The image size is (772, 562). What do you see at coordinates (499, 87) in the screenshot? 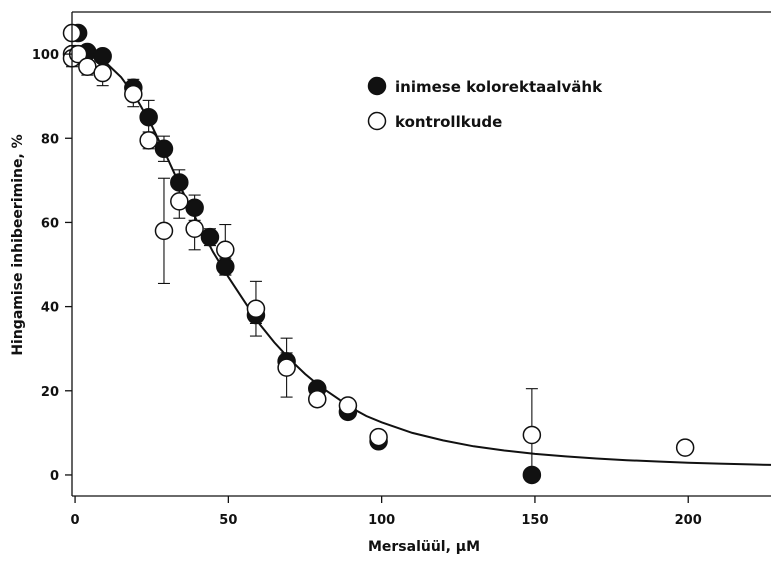
I see `legend-label-inimese-kolorektaalvahk: inimese kolorektaalvähk` at bounding box center [499, 87].